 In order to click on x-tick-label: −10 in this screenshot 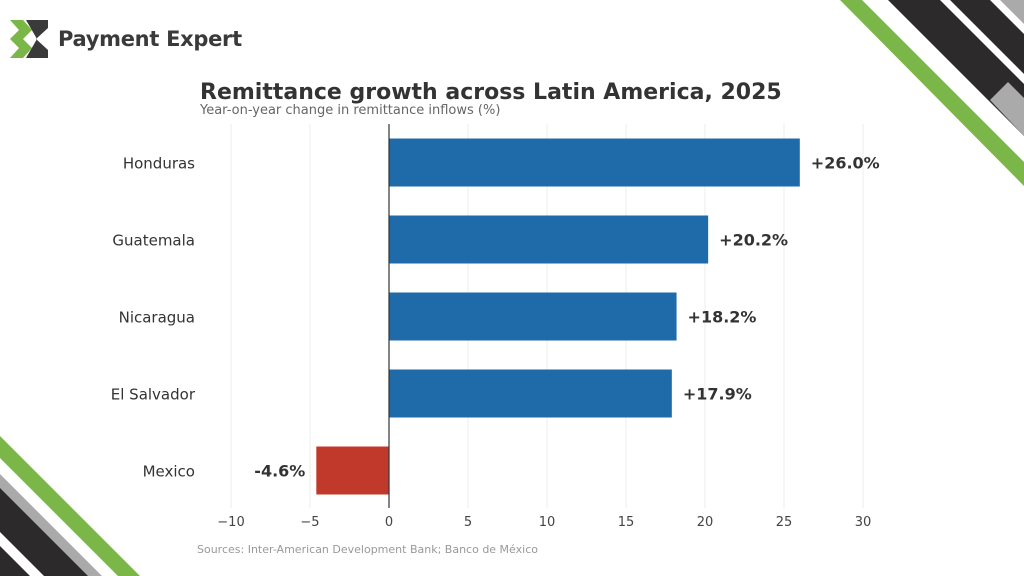, I will do `click(230, 522)`.